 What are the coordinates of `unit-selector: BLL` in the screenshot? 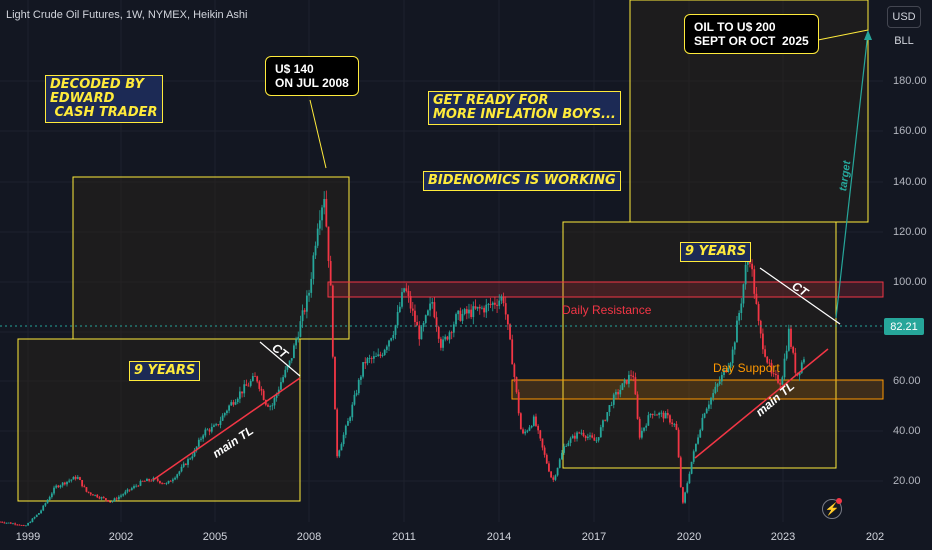 It's located at (904, 41).